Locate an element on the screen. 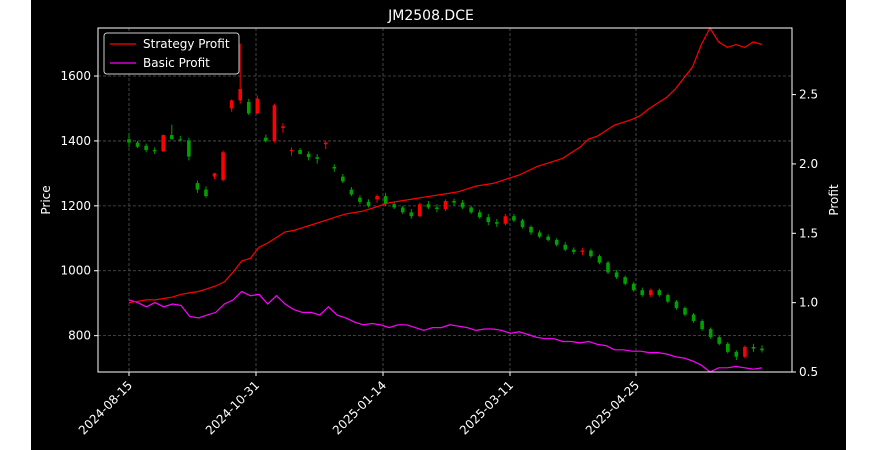 Image resolution: width=878 pixels, height=450 pixels. y-right-tick-label: 2.0 is located at coordinates (808, 164).